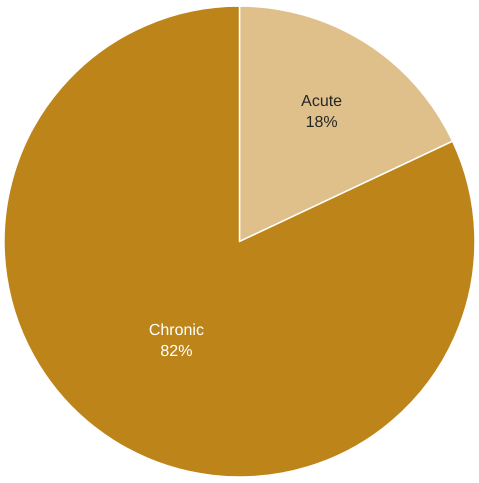  What do you see at coordinates (176, 331) in the screenshot?
I see `slice-label: Chronic` at bounding box center [176, 331].